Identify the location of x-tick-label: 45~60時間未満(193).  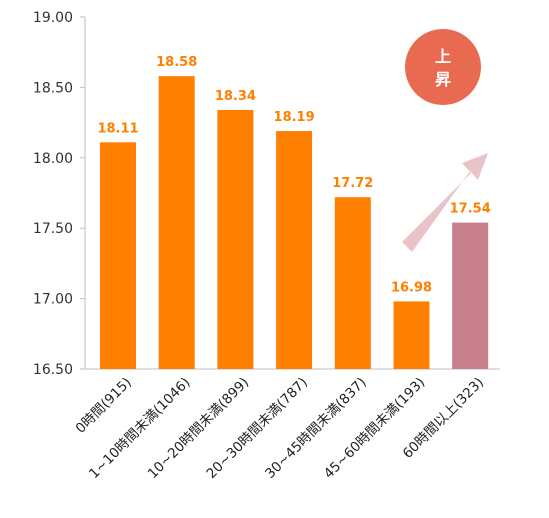
(374, 428).